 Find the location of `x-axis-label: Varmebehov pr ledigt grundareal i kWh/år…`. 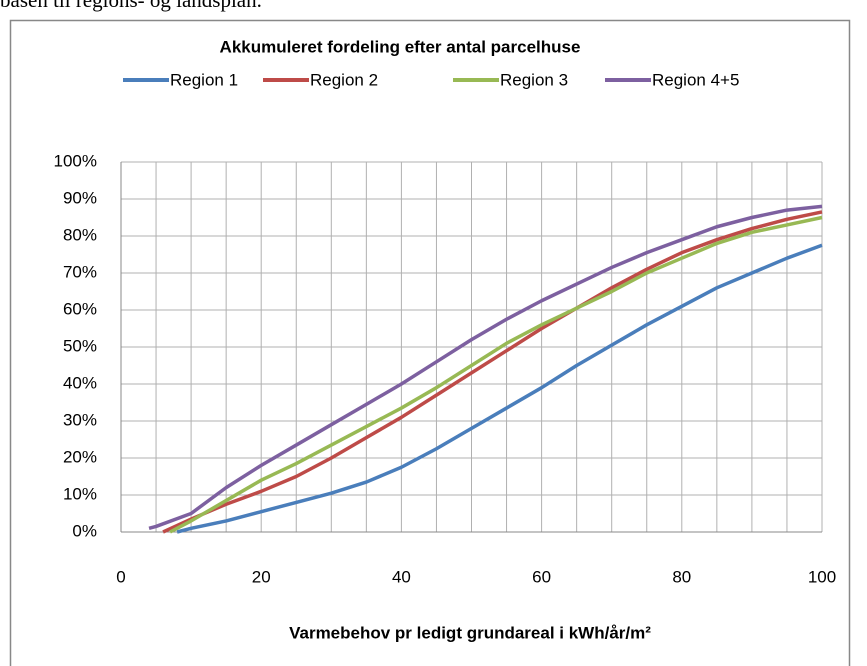

x-axis-label: Varmebehov pr ledigt grundareal i kWh/år… is located at coordinates (470, 632).